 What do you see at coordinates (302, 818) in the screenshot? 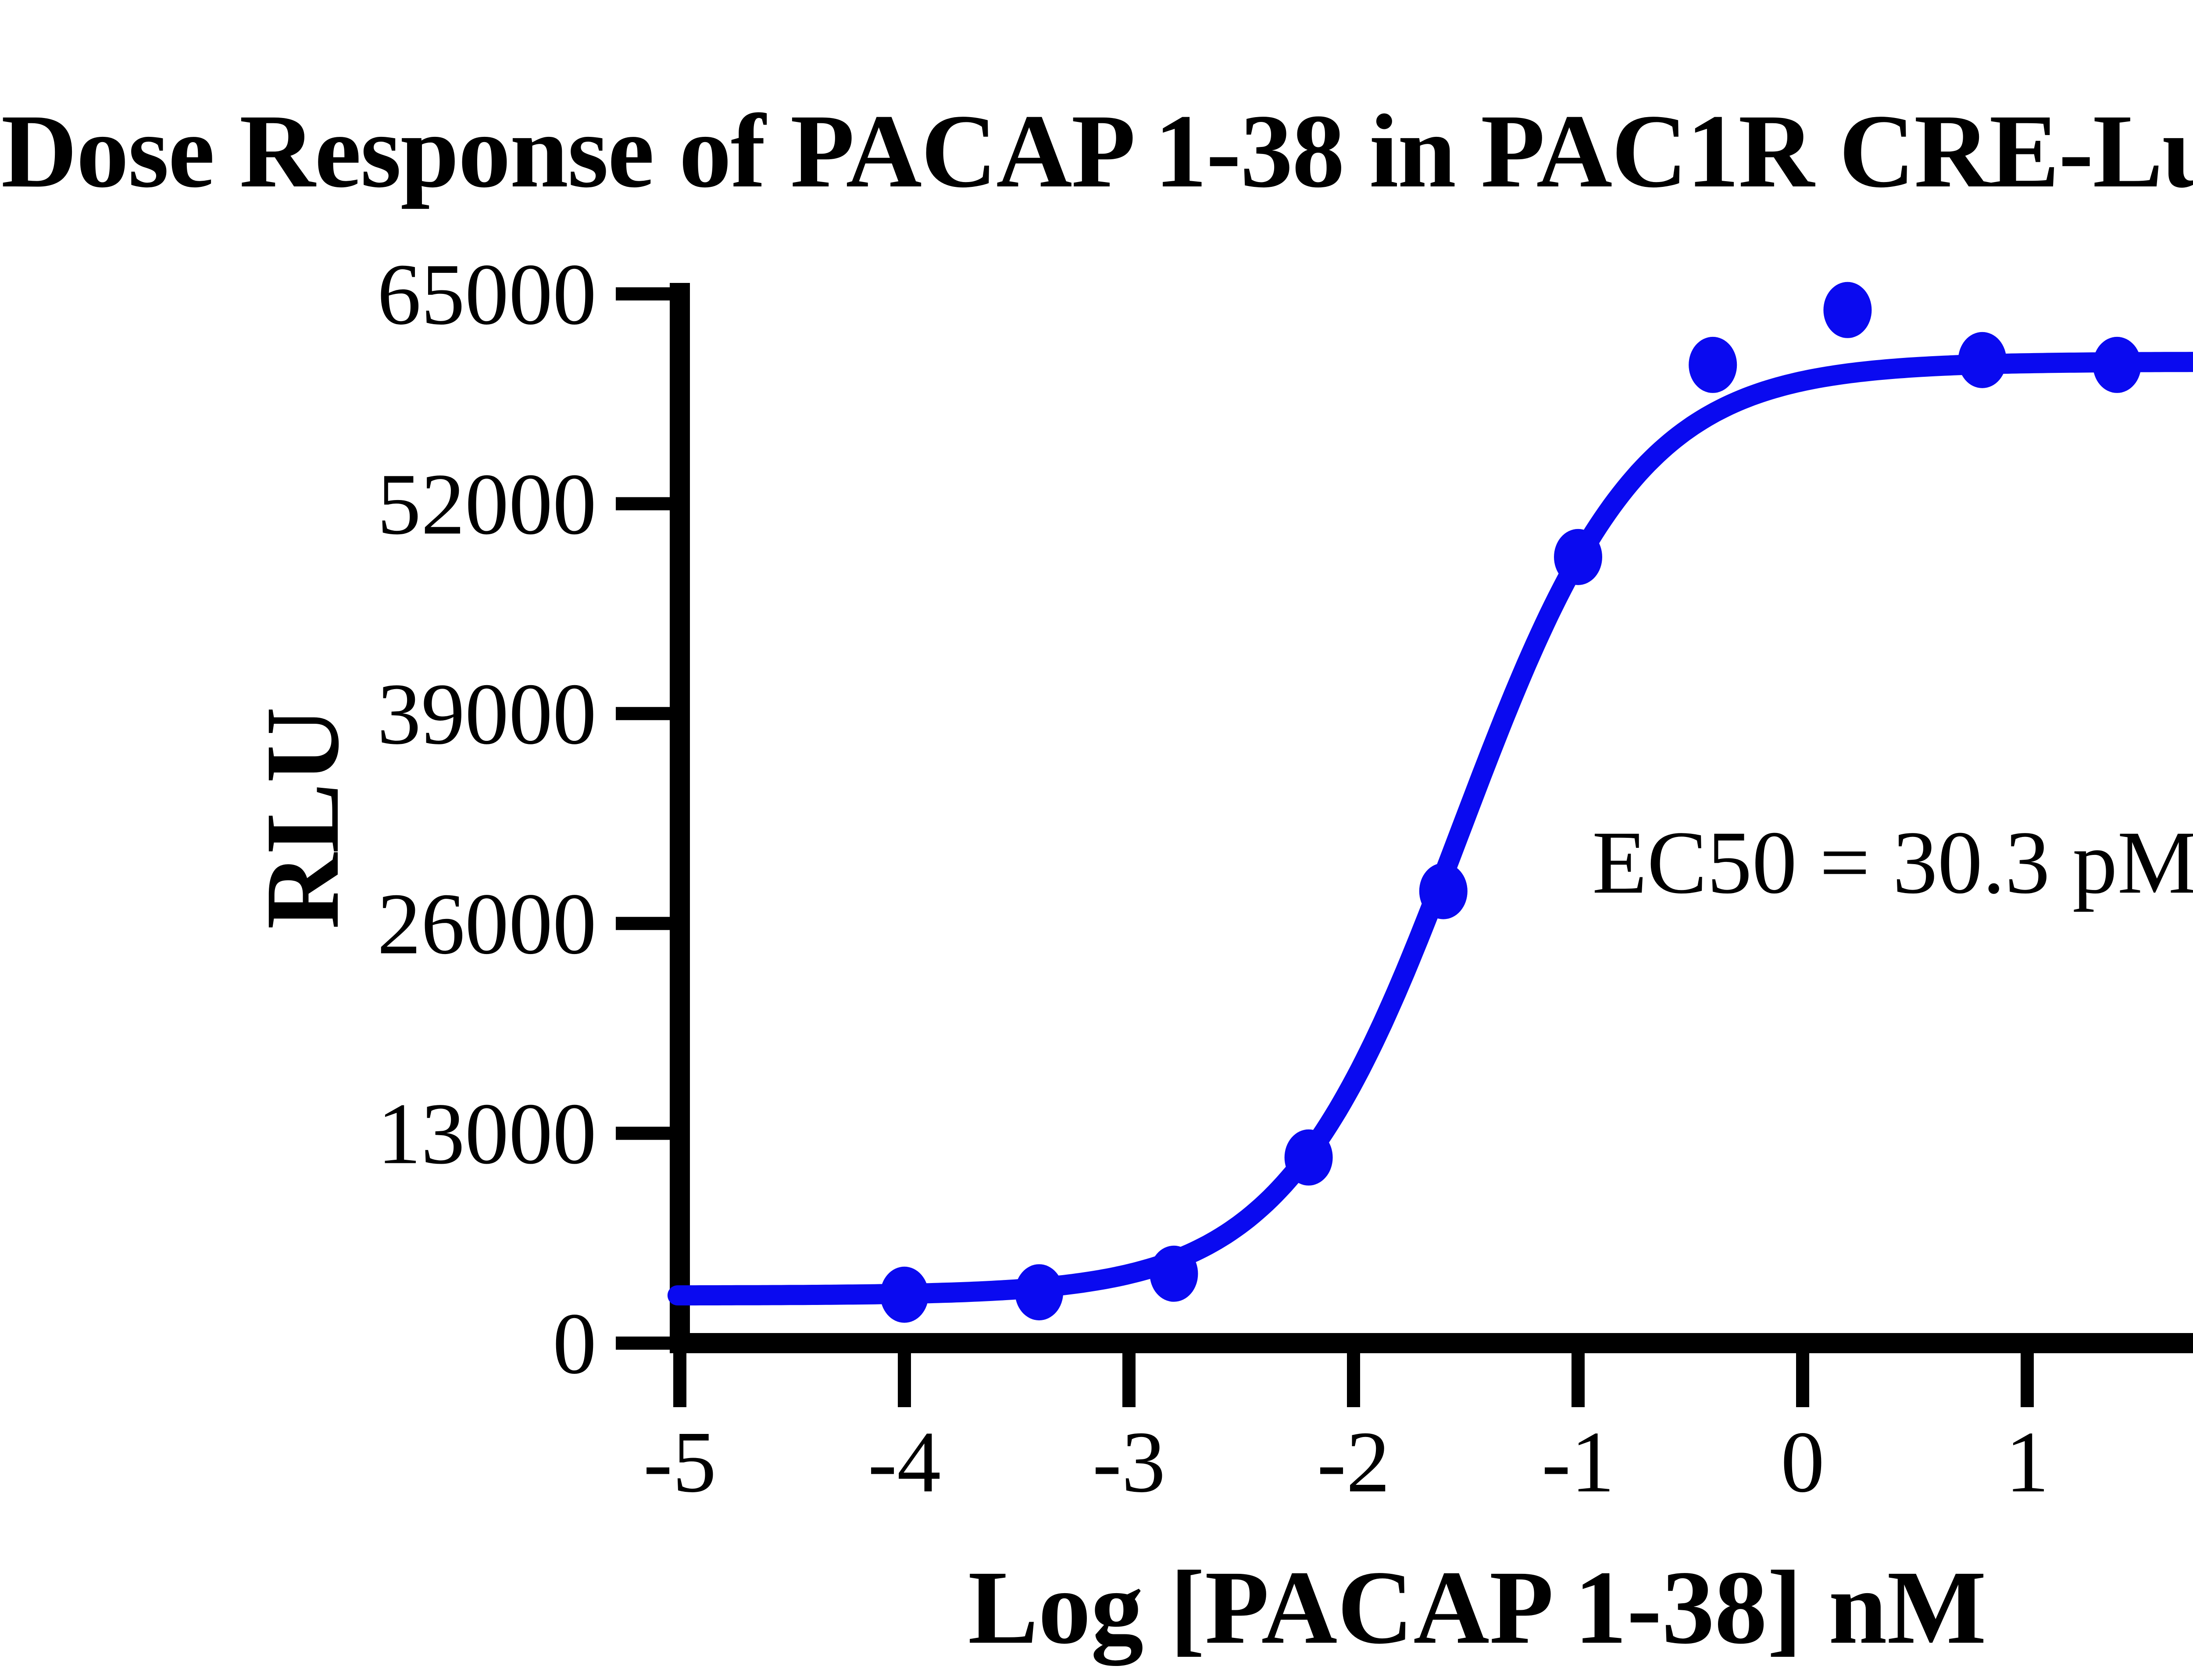
I see `y-axis-title: RLU` at bounding box center [302, 818].